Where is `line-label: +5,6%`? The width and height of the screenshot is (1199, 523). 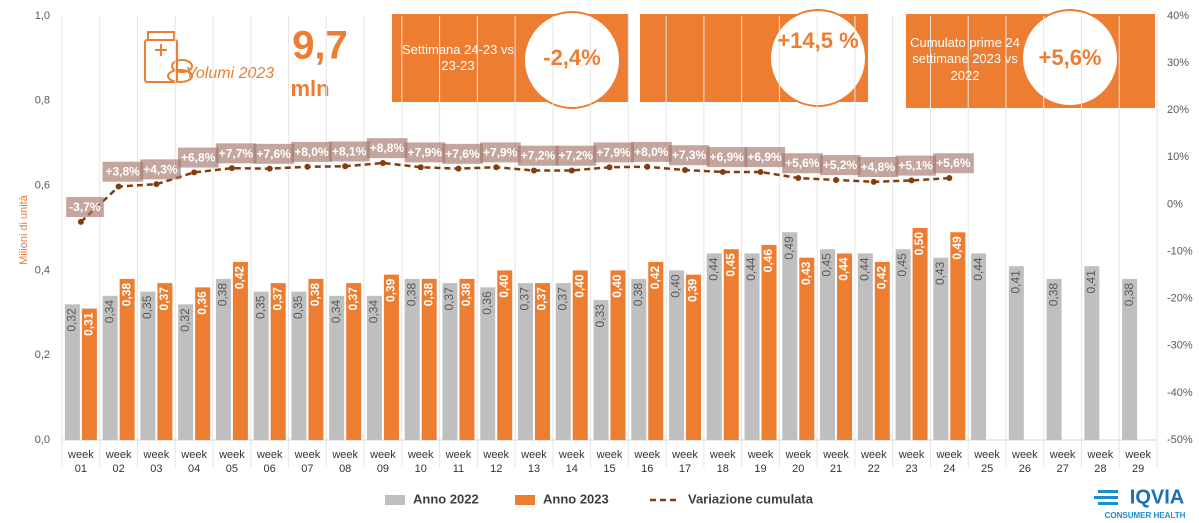
line-label: +5,6% is located at coordinates (802, 163).